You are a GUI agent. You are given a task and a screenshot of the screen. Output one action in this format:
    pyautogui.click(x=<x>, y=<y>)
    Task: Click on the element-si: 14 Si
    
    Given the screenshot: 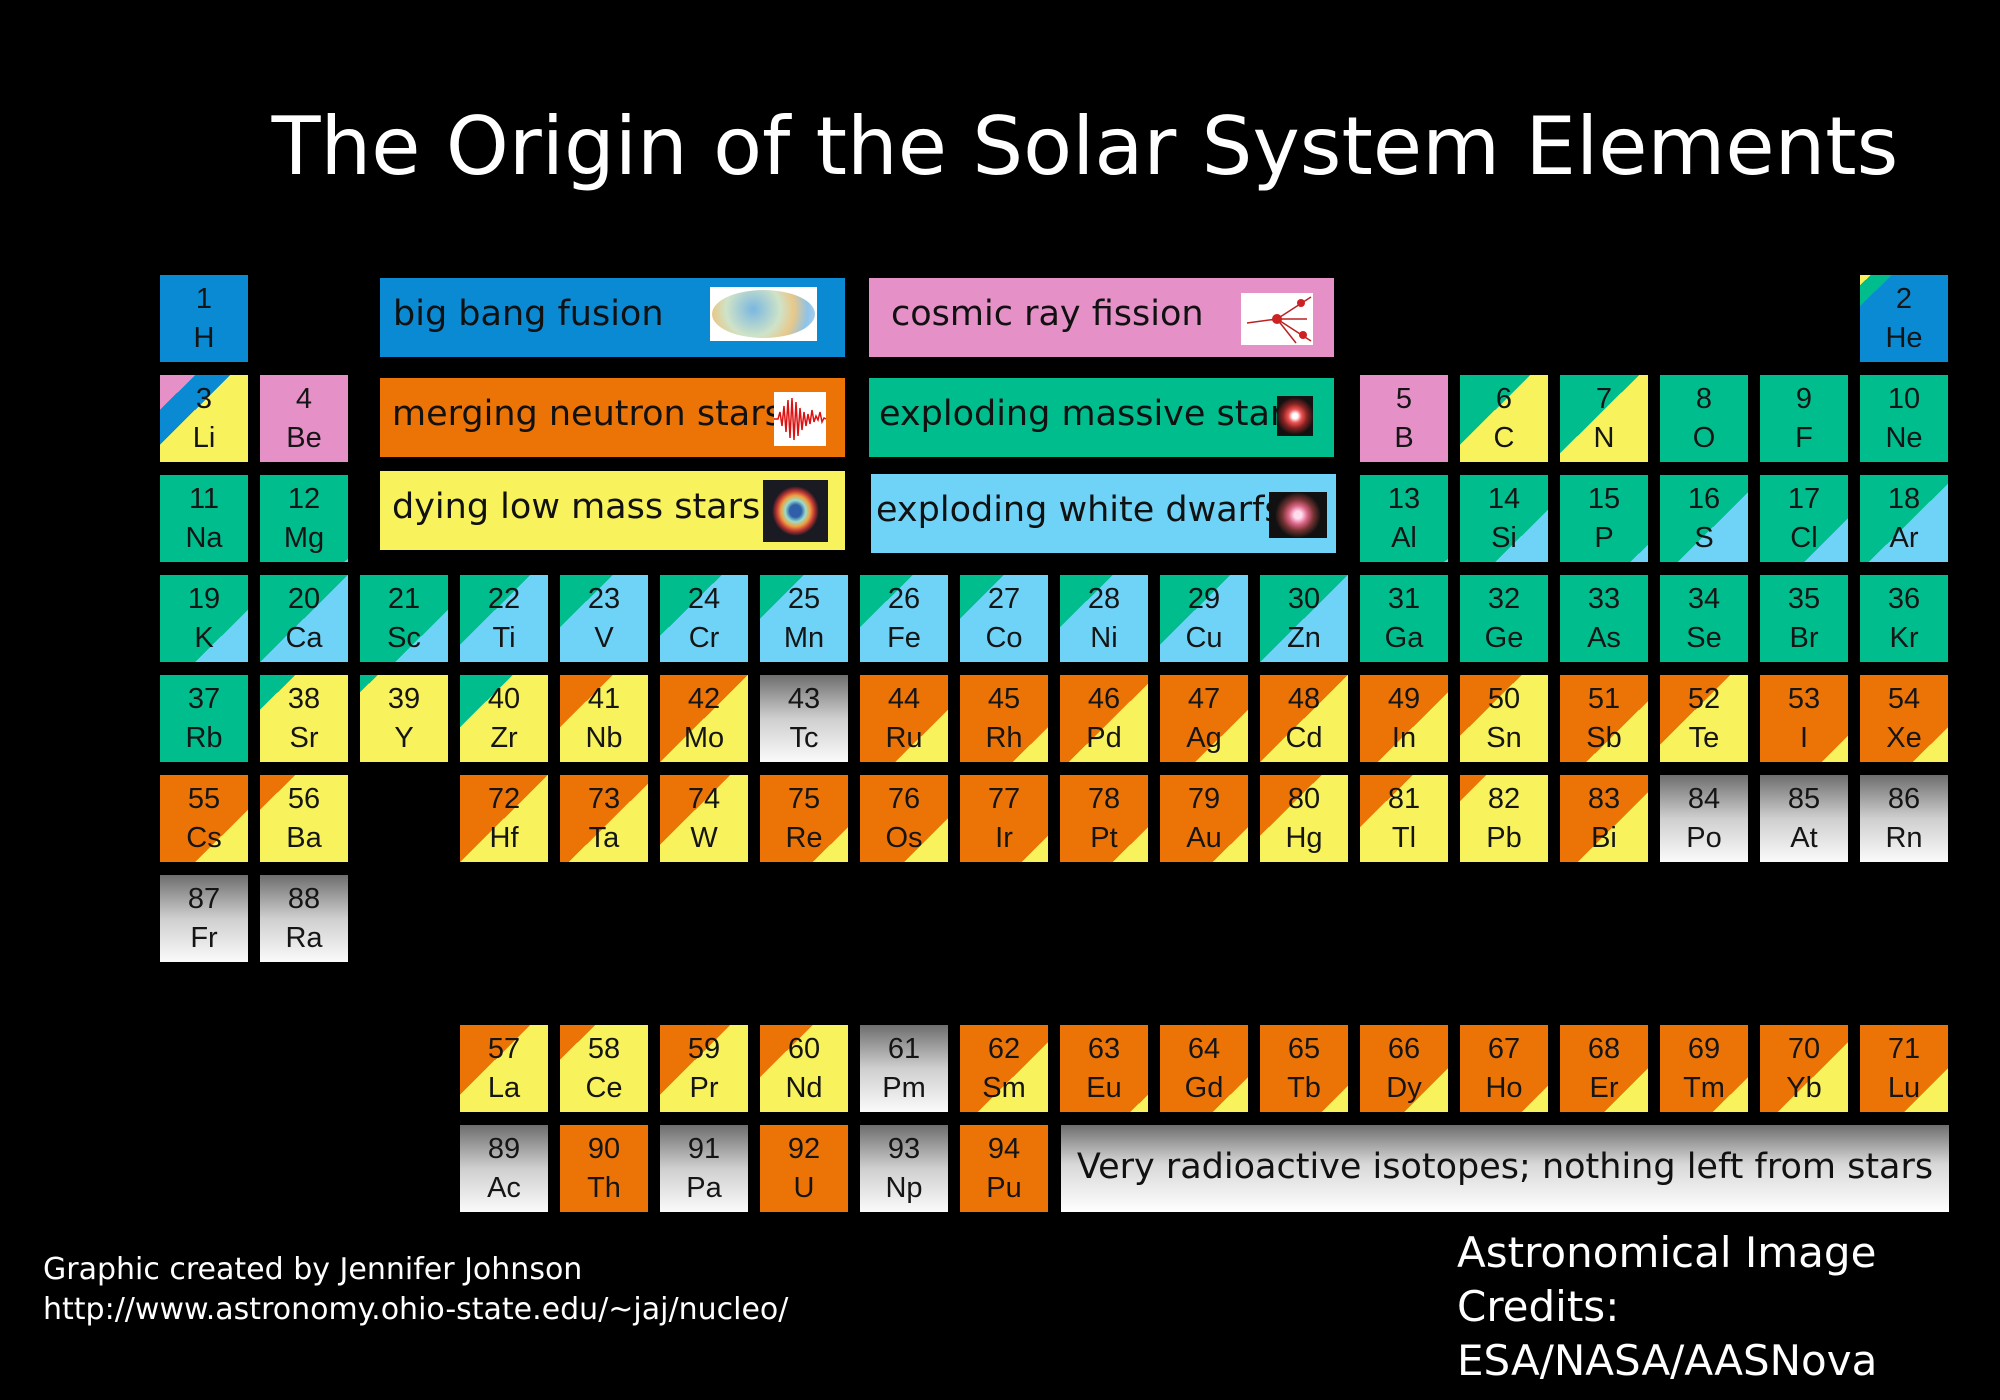 What is the action you would take?
    pyautogui.click(x=1504, y=518)
    